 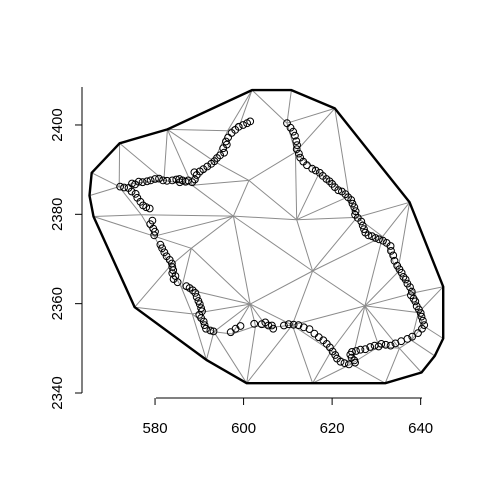 I want to click on x-tick-label-1: 600, so click(x=243, y=428).